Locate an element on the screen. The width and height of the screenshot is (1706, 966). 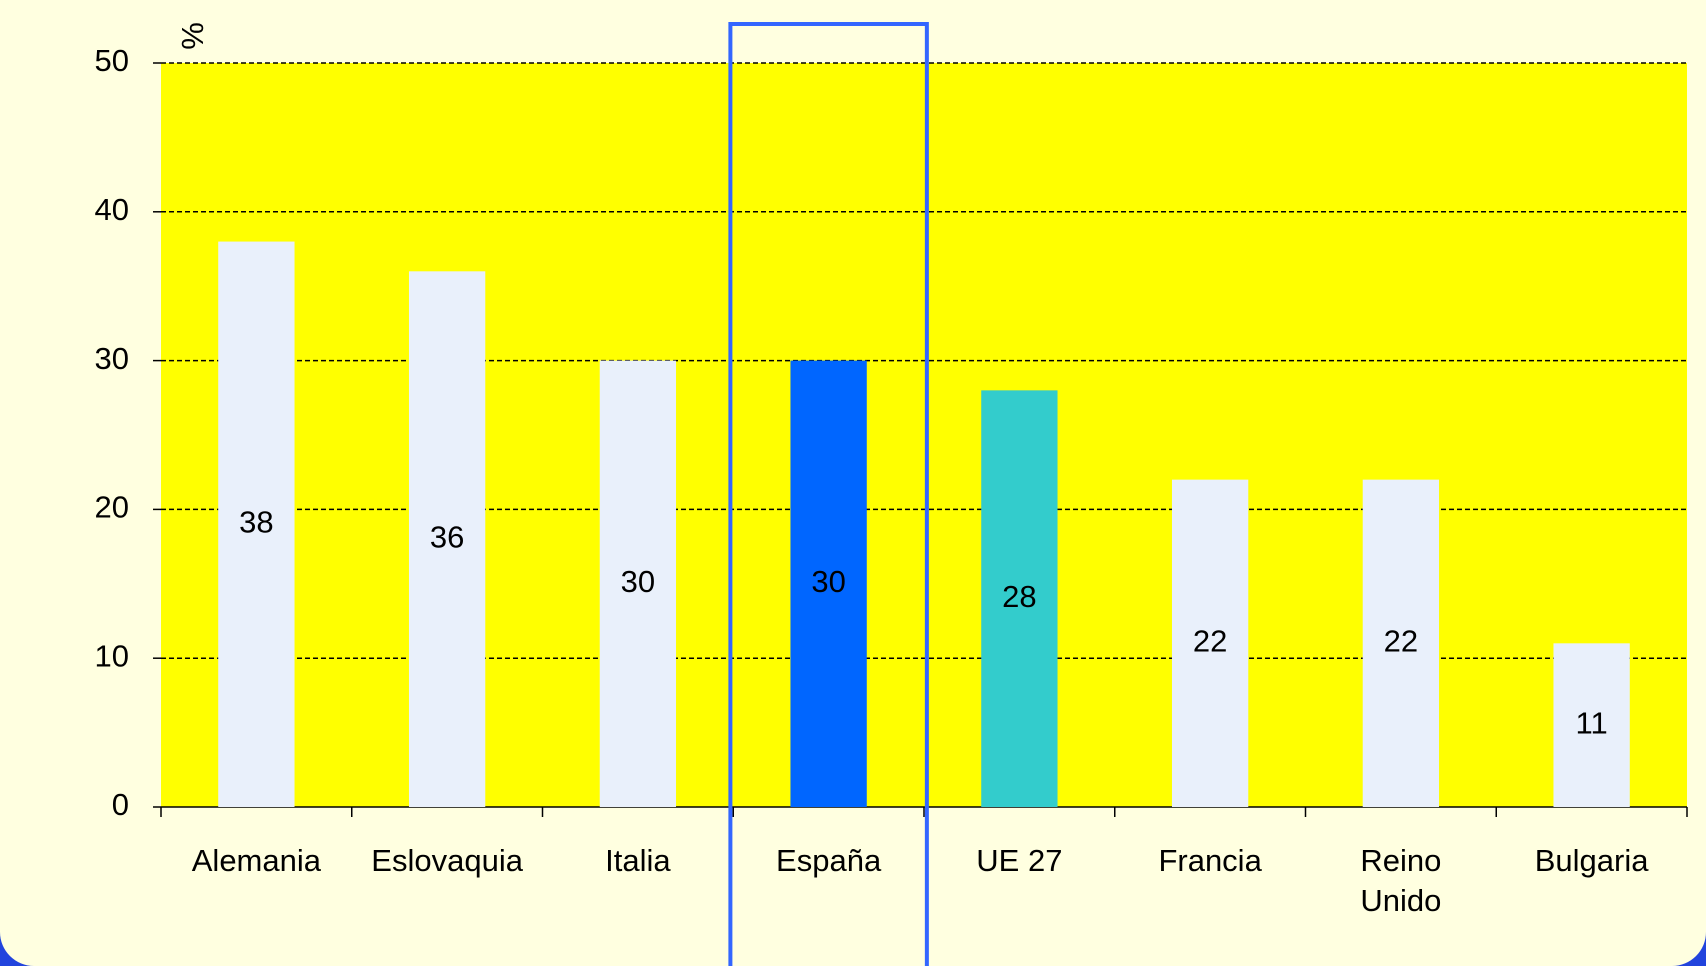
highlight-box is located at coordinates (828, 494).